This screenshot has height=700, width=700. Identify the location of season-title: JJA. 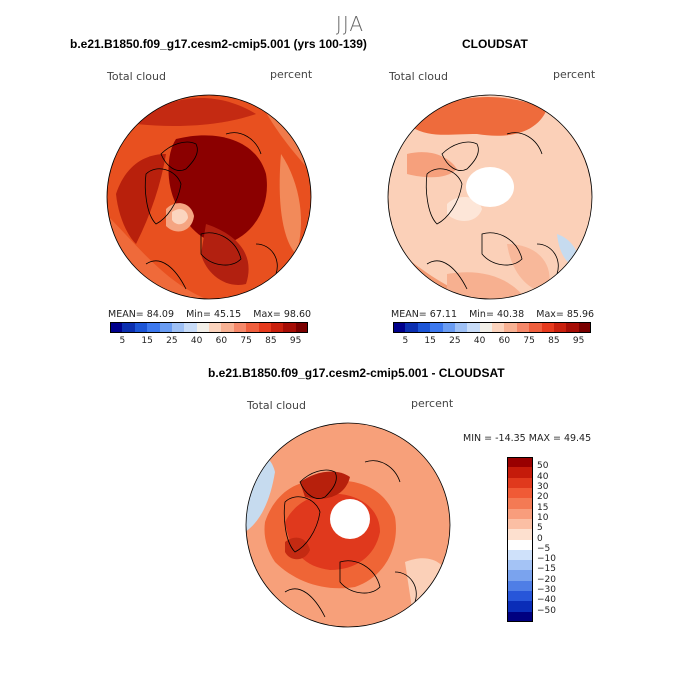
(350, 24).